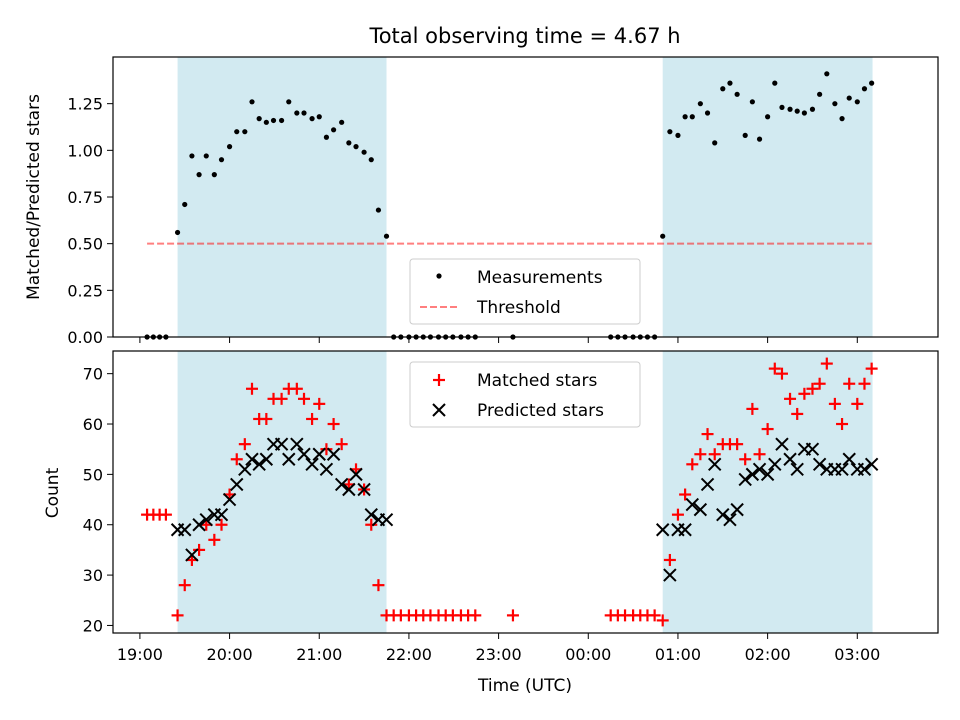 The width and height of the screenshot is (960, 720). Describe the element at coordinates (85, 244) in the screenshot. I see `y-tick-label: 0.50` at that location.